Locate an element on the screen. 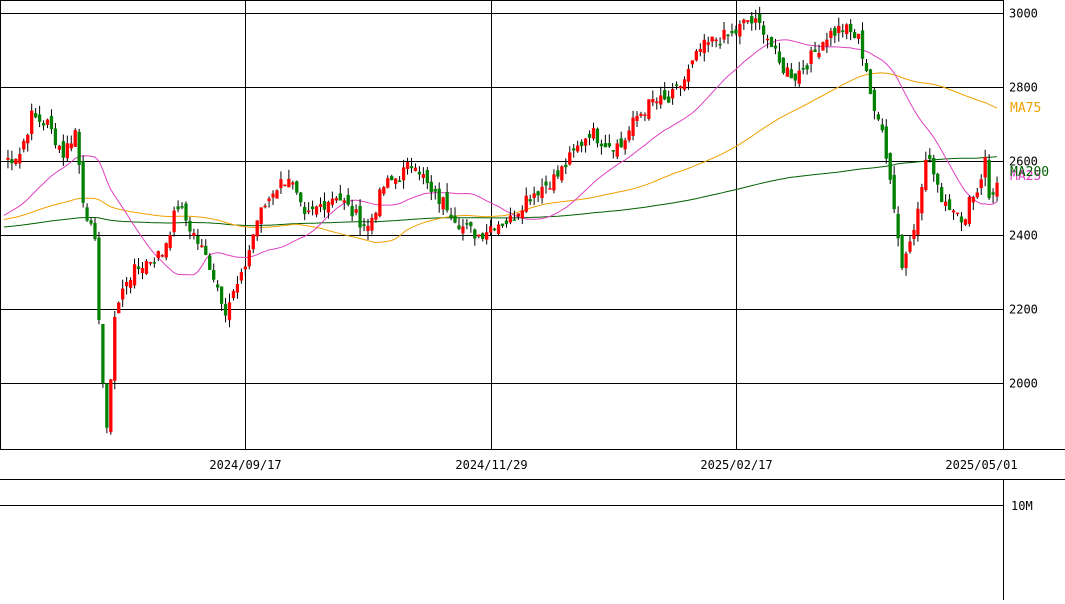 The image size is (1065, 604). date-tick-label: 2024/09/17 is located at coordinates (245, 465).